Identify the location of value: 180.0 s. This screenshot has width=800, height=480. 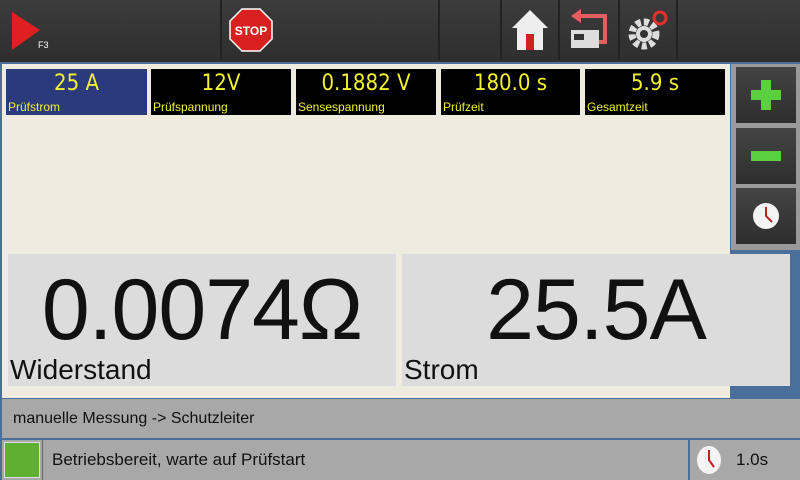
(510, 83).